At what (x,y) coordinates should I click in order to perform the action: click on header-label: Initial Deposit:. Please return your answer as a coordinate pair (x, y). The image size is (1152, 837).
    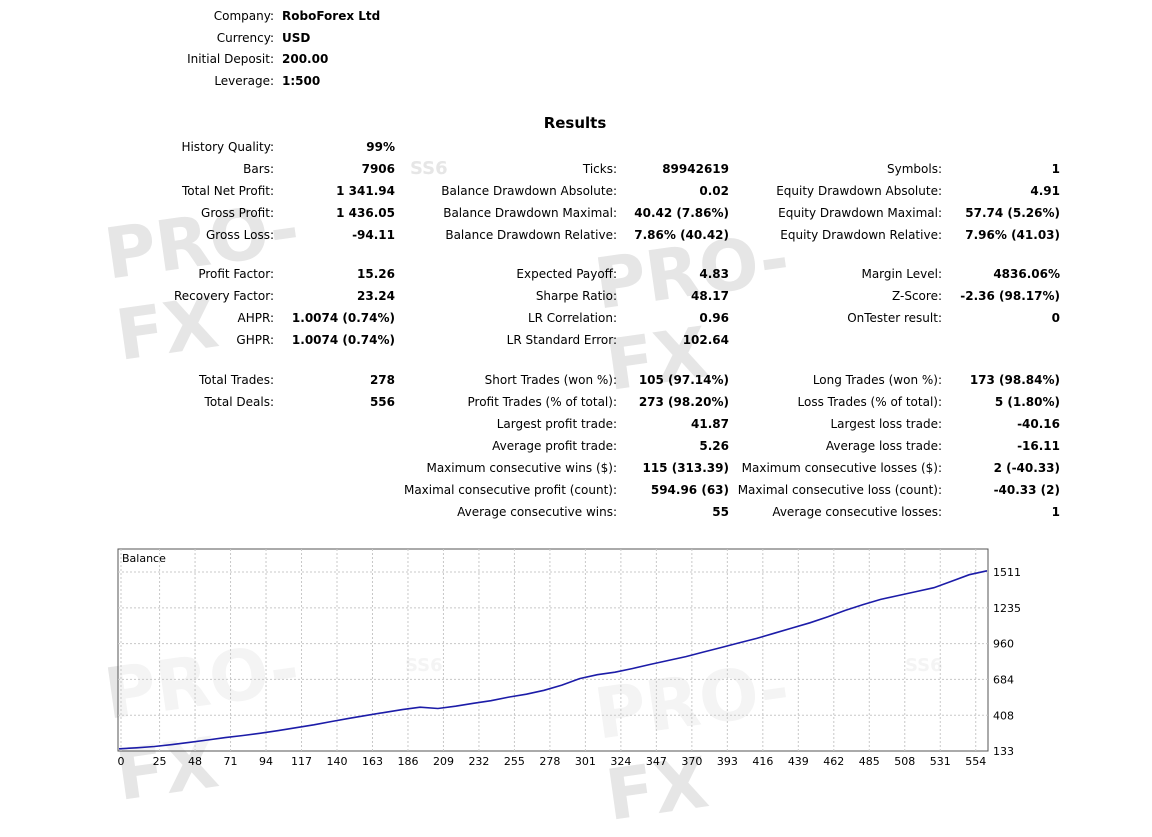
    Looking at the image, I should click on (230, 59).